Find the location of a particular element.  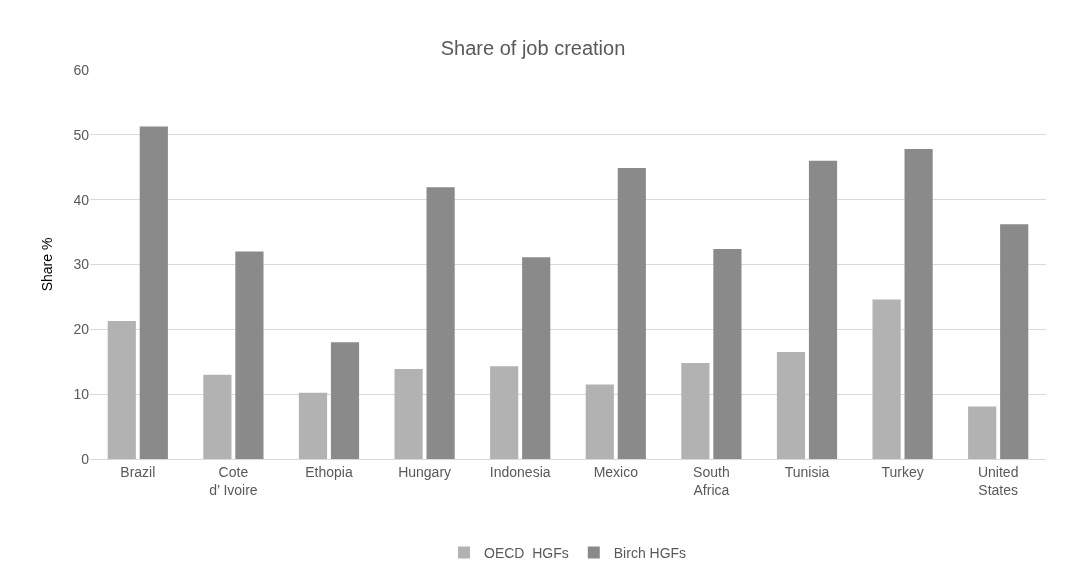

y-tick-label: 10 is located at coordinates (81, 394).